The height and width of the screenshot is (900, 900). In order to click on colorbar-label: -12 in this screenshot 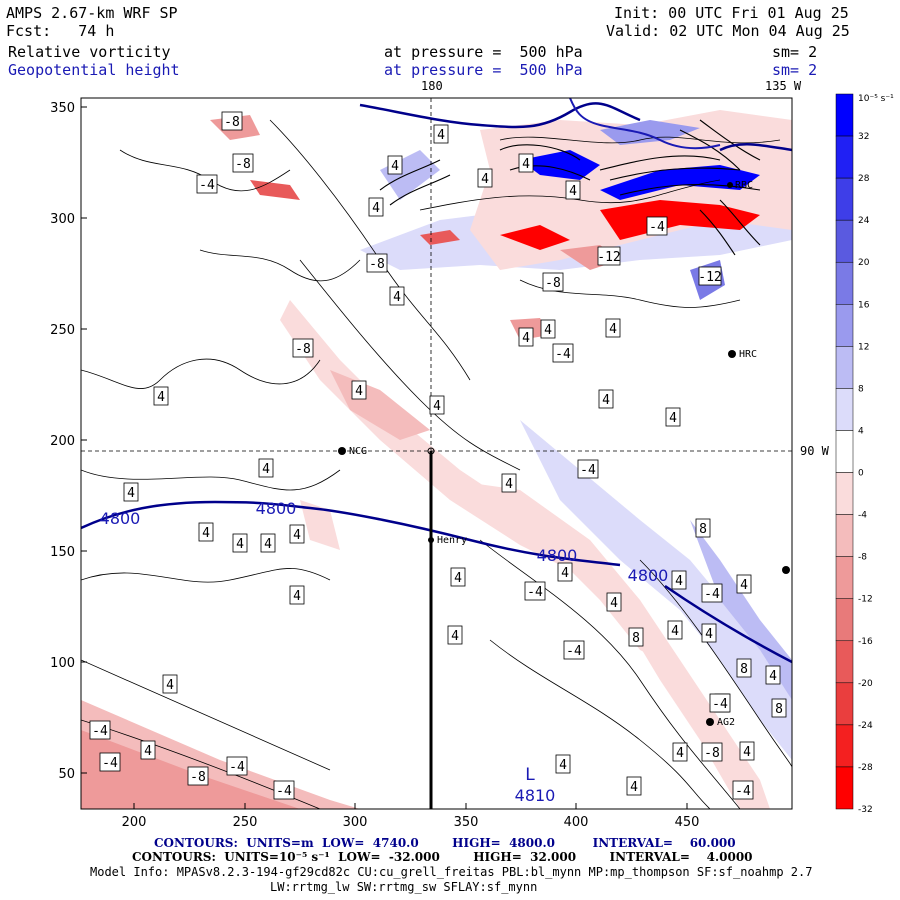, I will do `click(865, 600)`.